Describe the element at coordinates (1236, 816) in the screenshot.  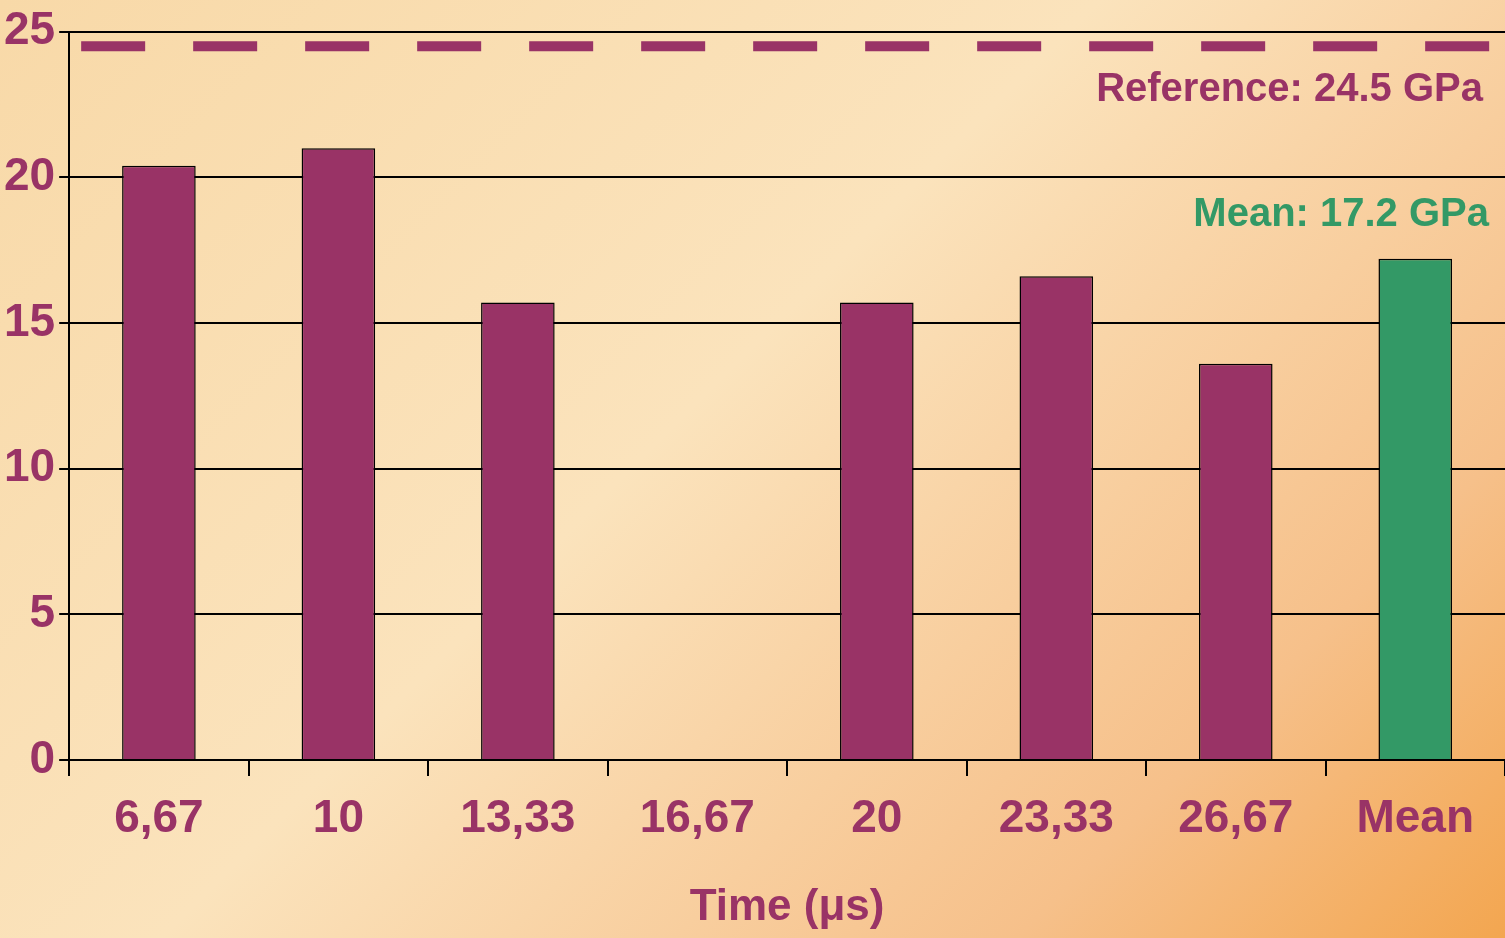
I see `x-tick-label: 26,67` at that location.